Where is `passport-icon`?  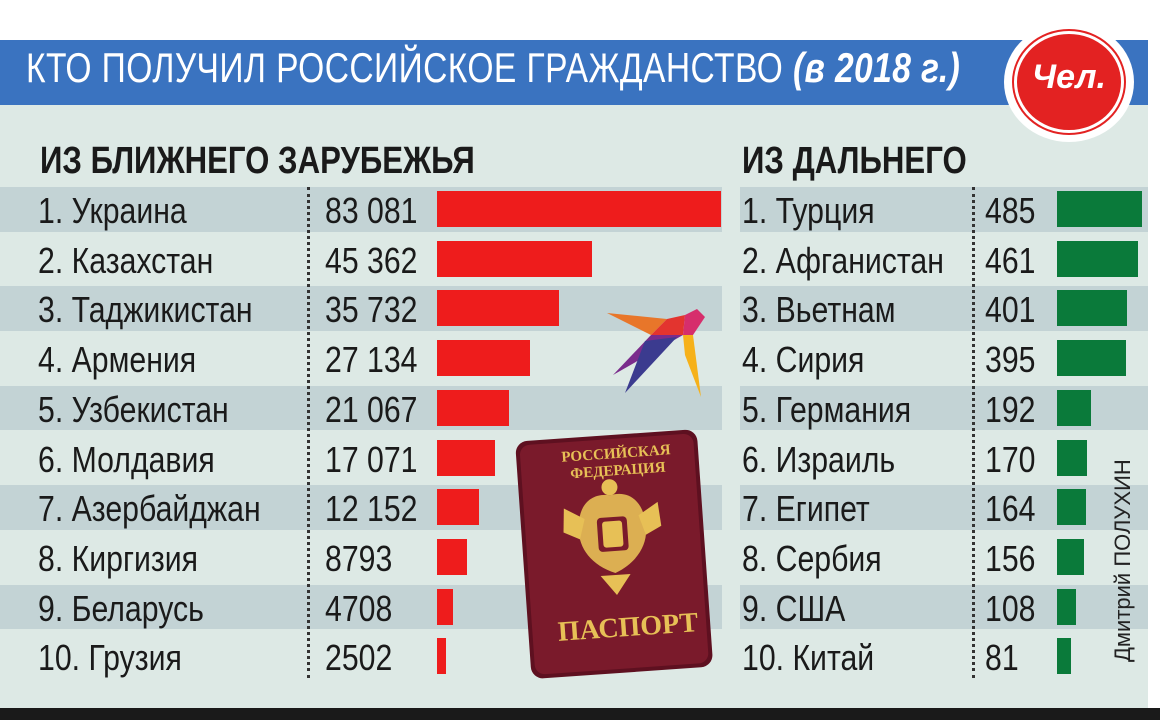
passport-icon is located at coordinates (614, 554).